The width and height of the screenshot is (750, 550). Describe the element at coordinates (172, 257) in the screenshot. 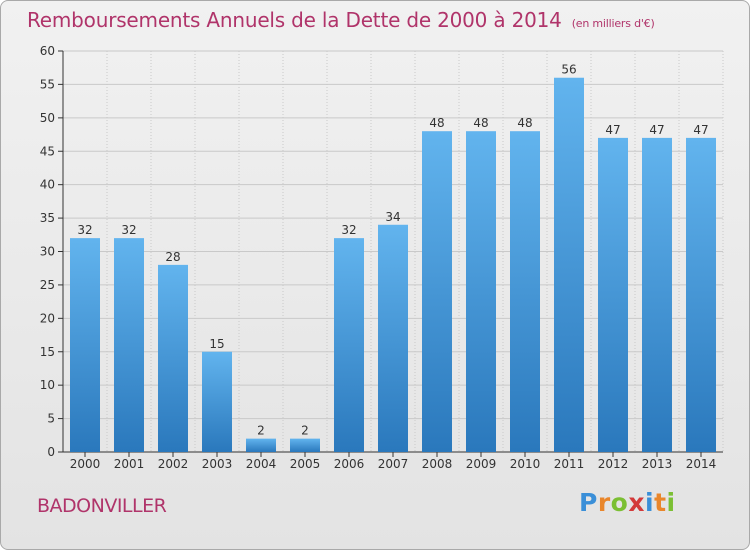

I see `bar-value-label: 28` at that location.